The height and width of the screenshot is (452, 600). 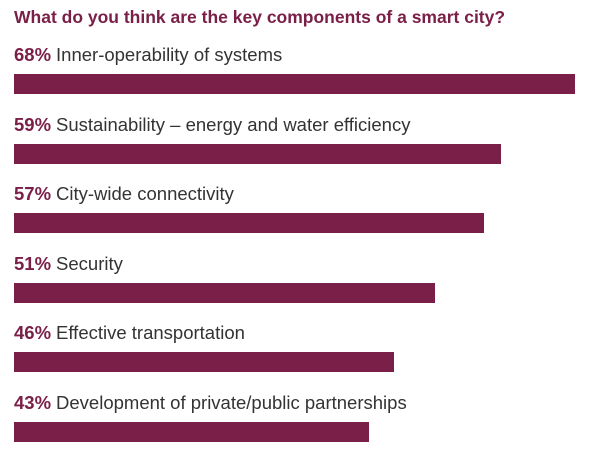 What do you see at coordinates (33, 54) in the screenshot?
I see `bar-value-label: 68%` at bounding box center [33, 54].